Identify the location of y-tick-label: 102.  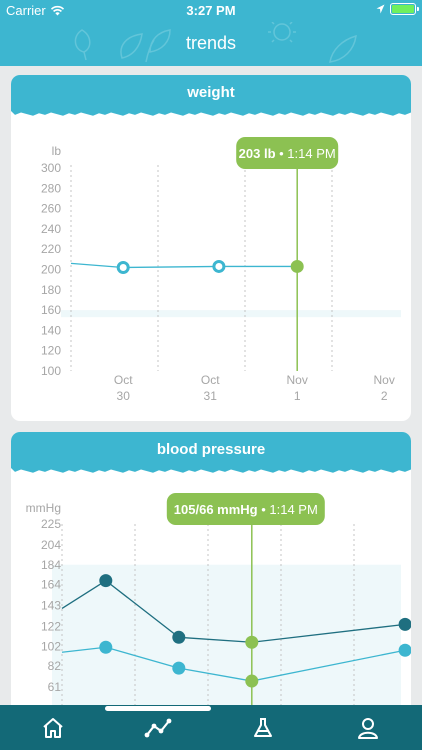
(51, 646).